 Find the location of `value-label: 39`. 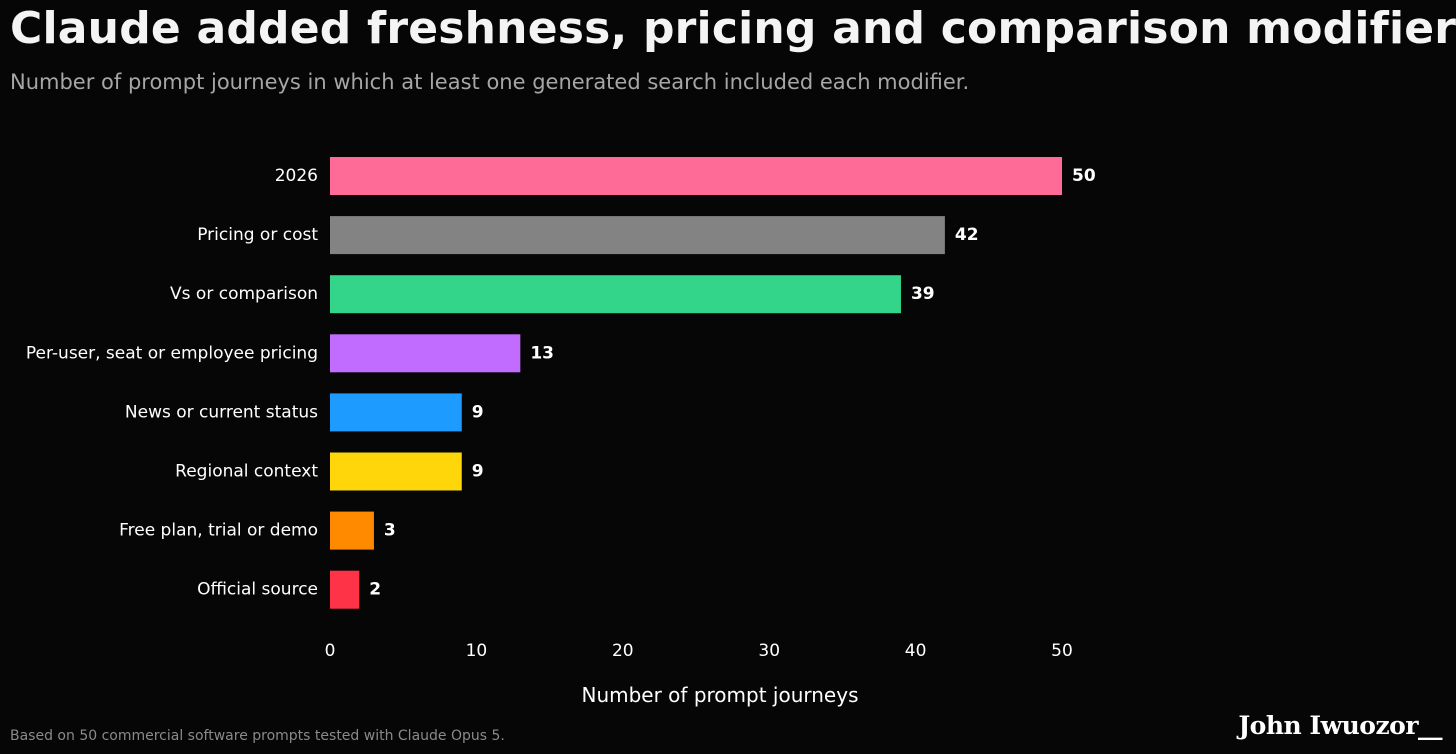

value-label: 39 is located at coordinates (923, 294).